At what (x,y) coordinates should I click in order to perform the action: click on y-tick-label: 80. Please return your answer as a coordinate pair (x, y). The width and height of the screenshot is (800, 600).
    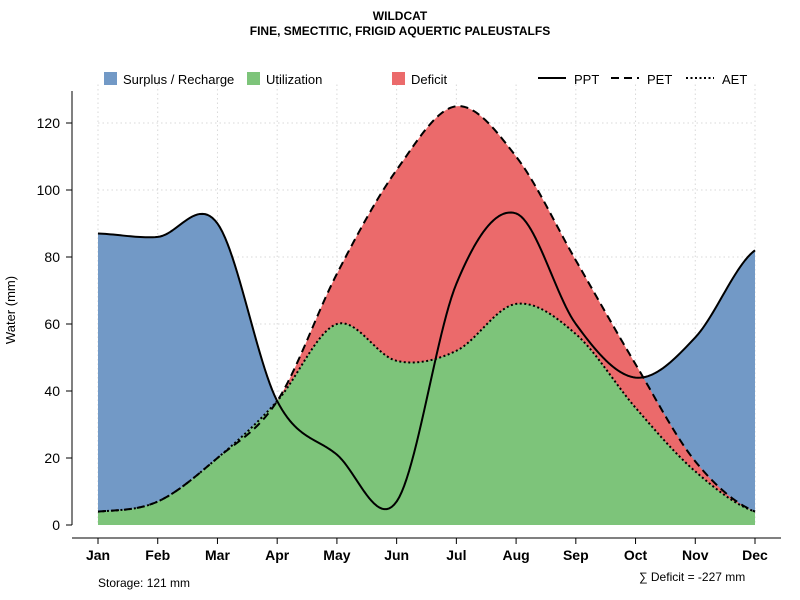
    Looking at the image, I should click on (52, 257).